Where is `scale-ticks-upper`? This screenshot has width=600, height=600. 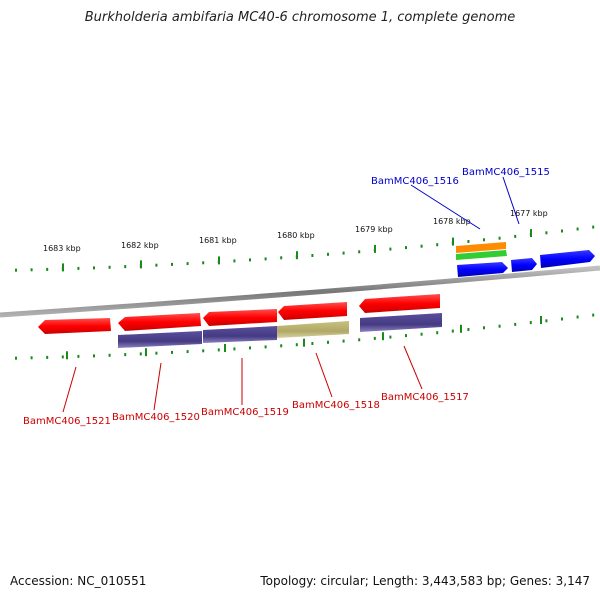
scale-ticks-upper is located at coordinates (305, 248).